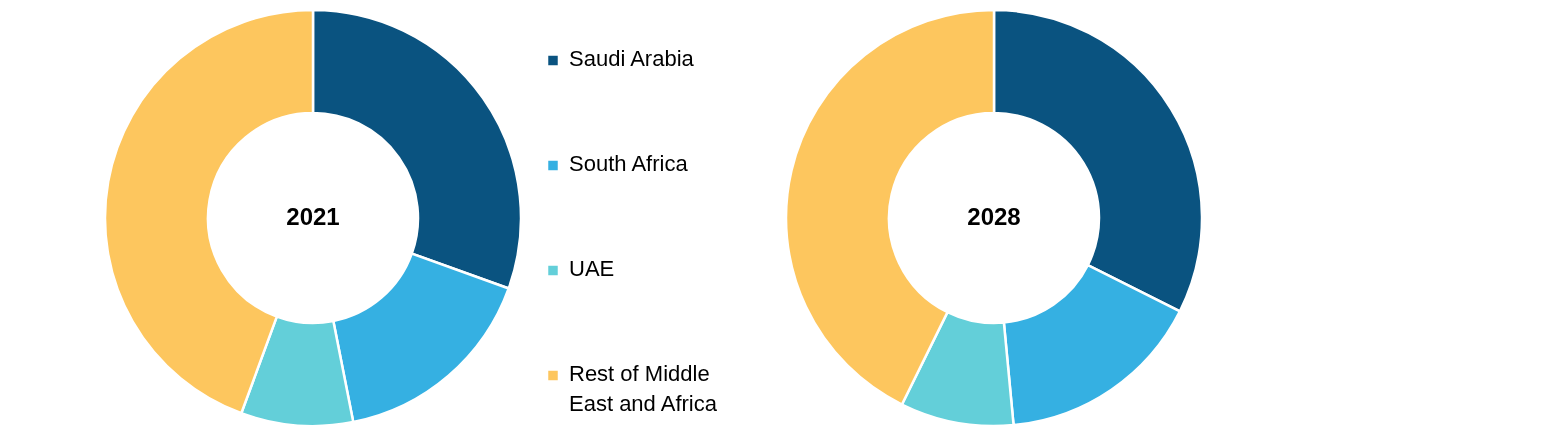  Describe the element at coordinates (592, 268) in the screenshot. I see `legend-label: UAE` at that location.